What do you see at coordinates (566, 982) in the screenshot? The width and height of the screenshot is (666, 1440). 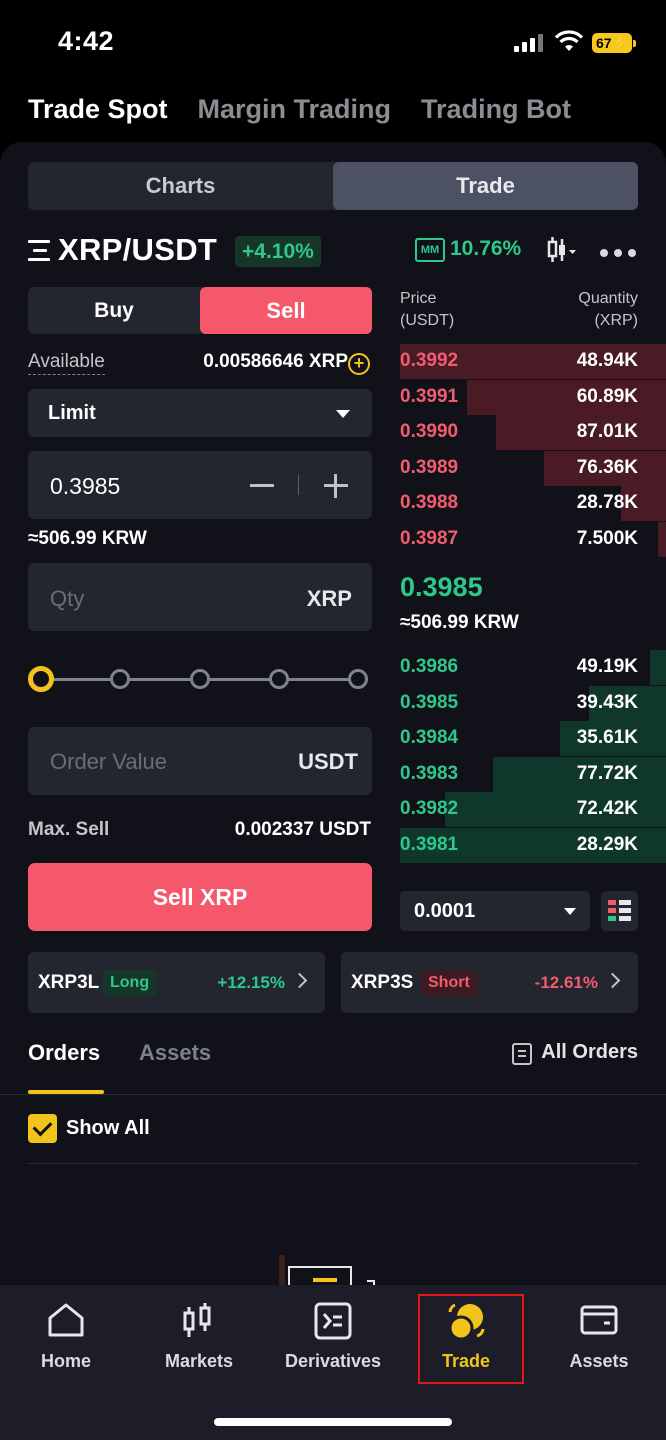 I see `lev-token-change: -12.61%` at bounding box center [566, 982].